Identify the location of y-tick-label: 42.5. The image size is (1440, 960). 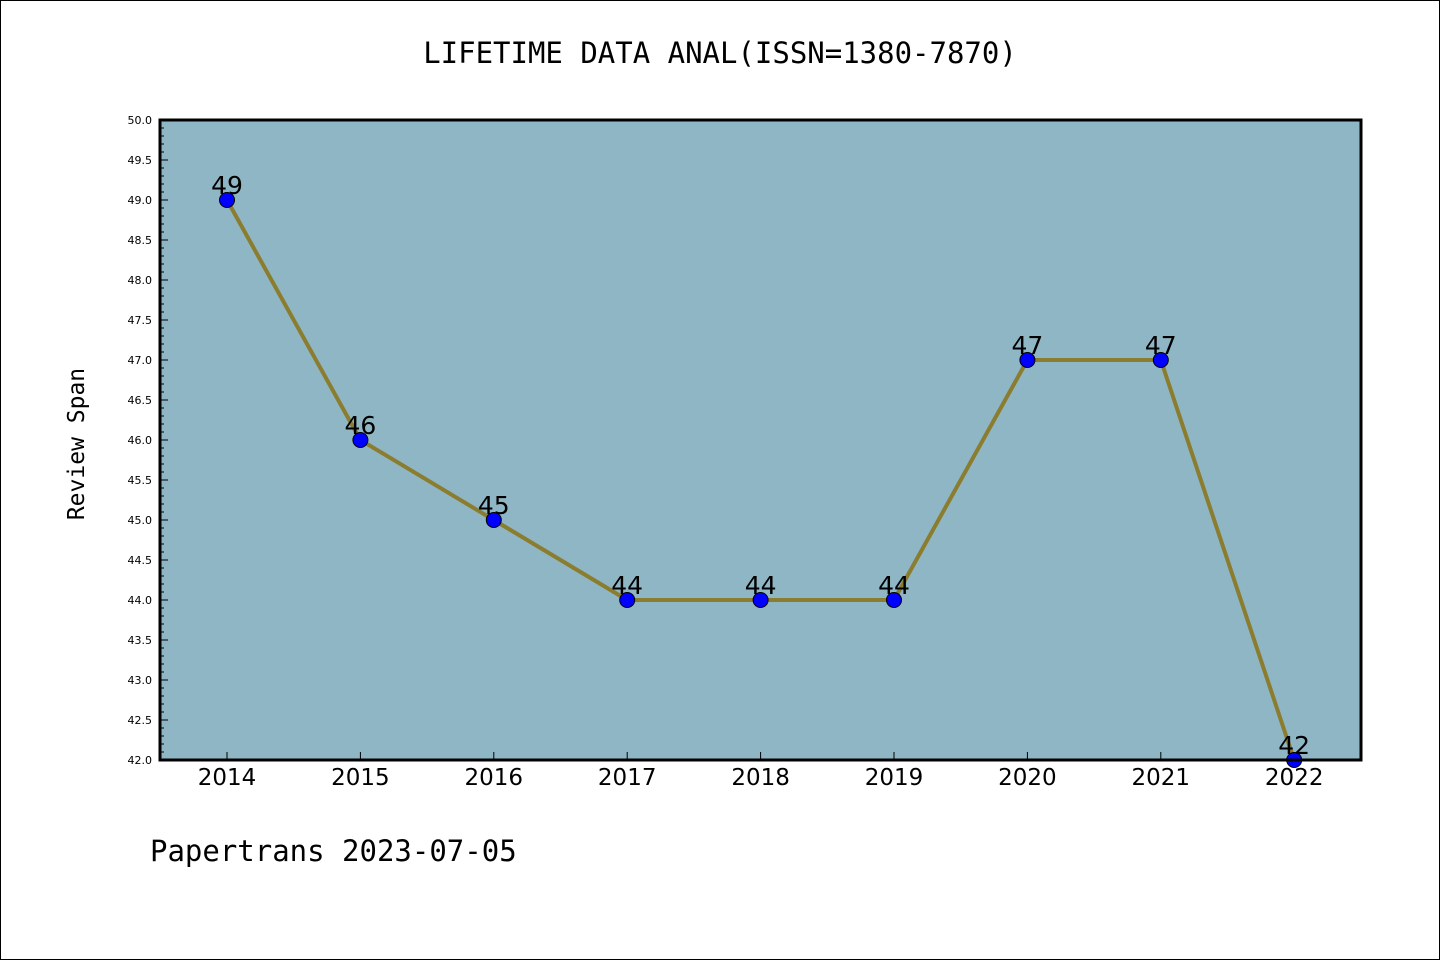
(140, 720).